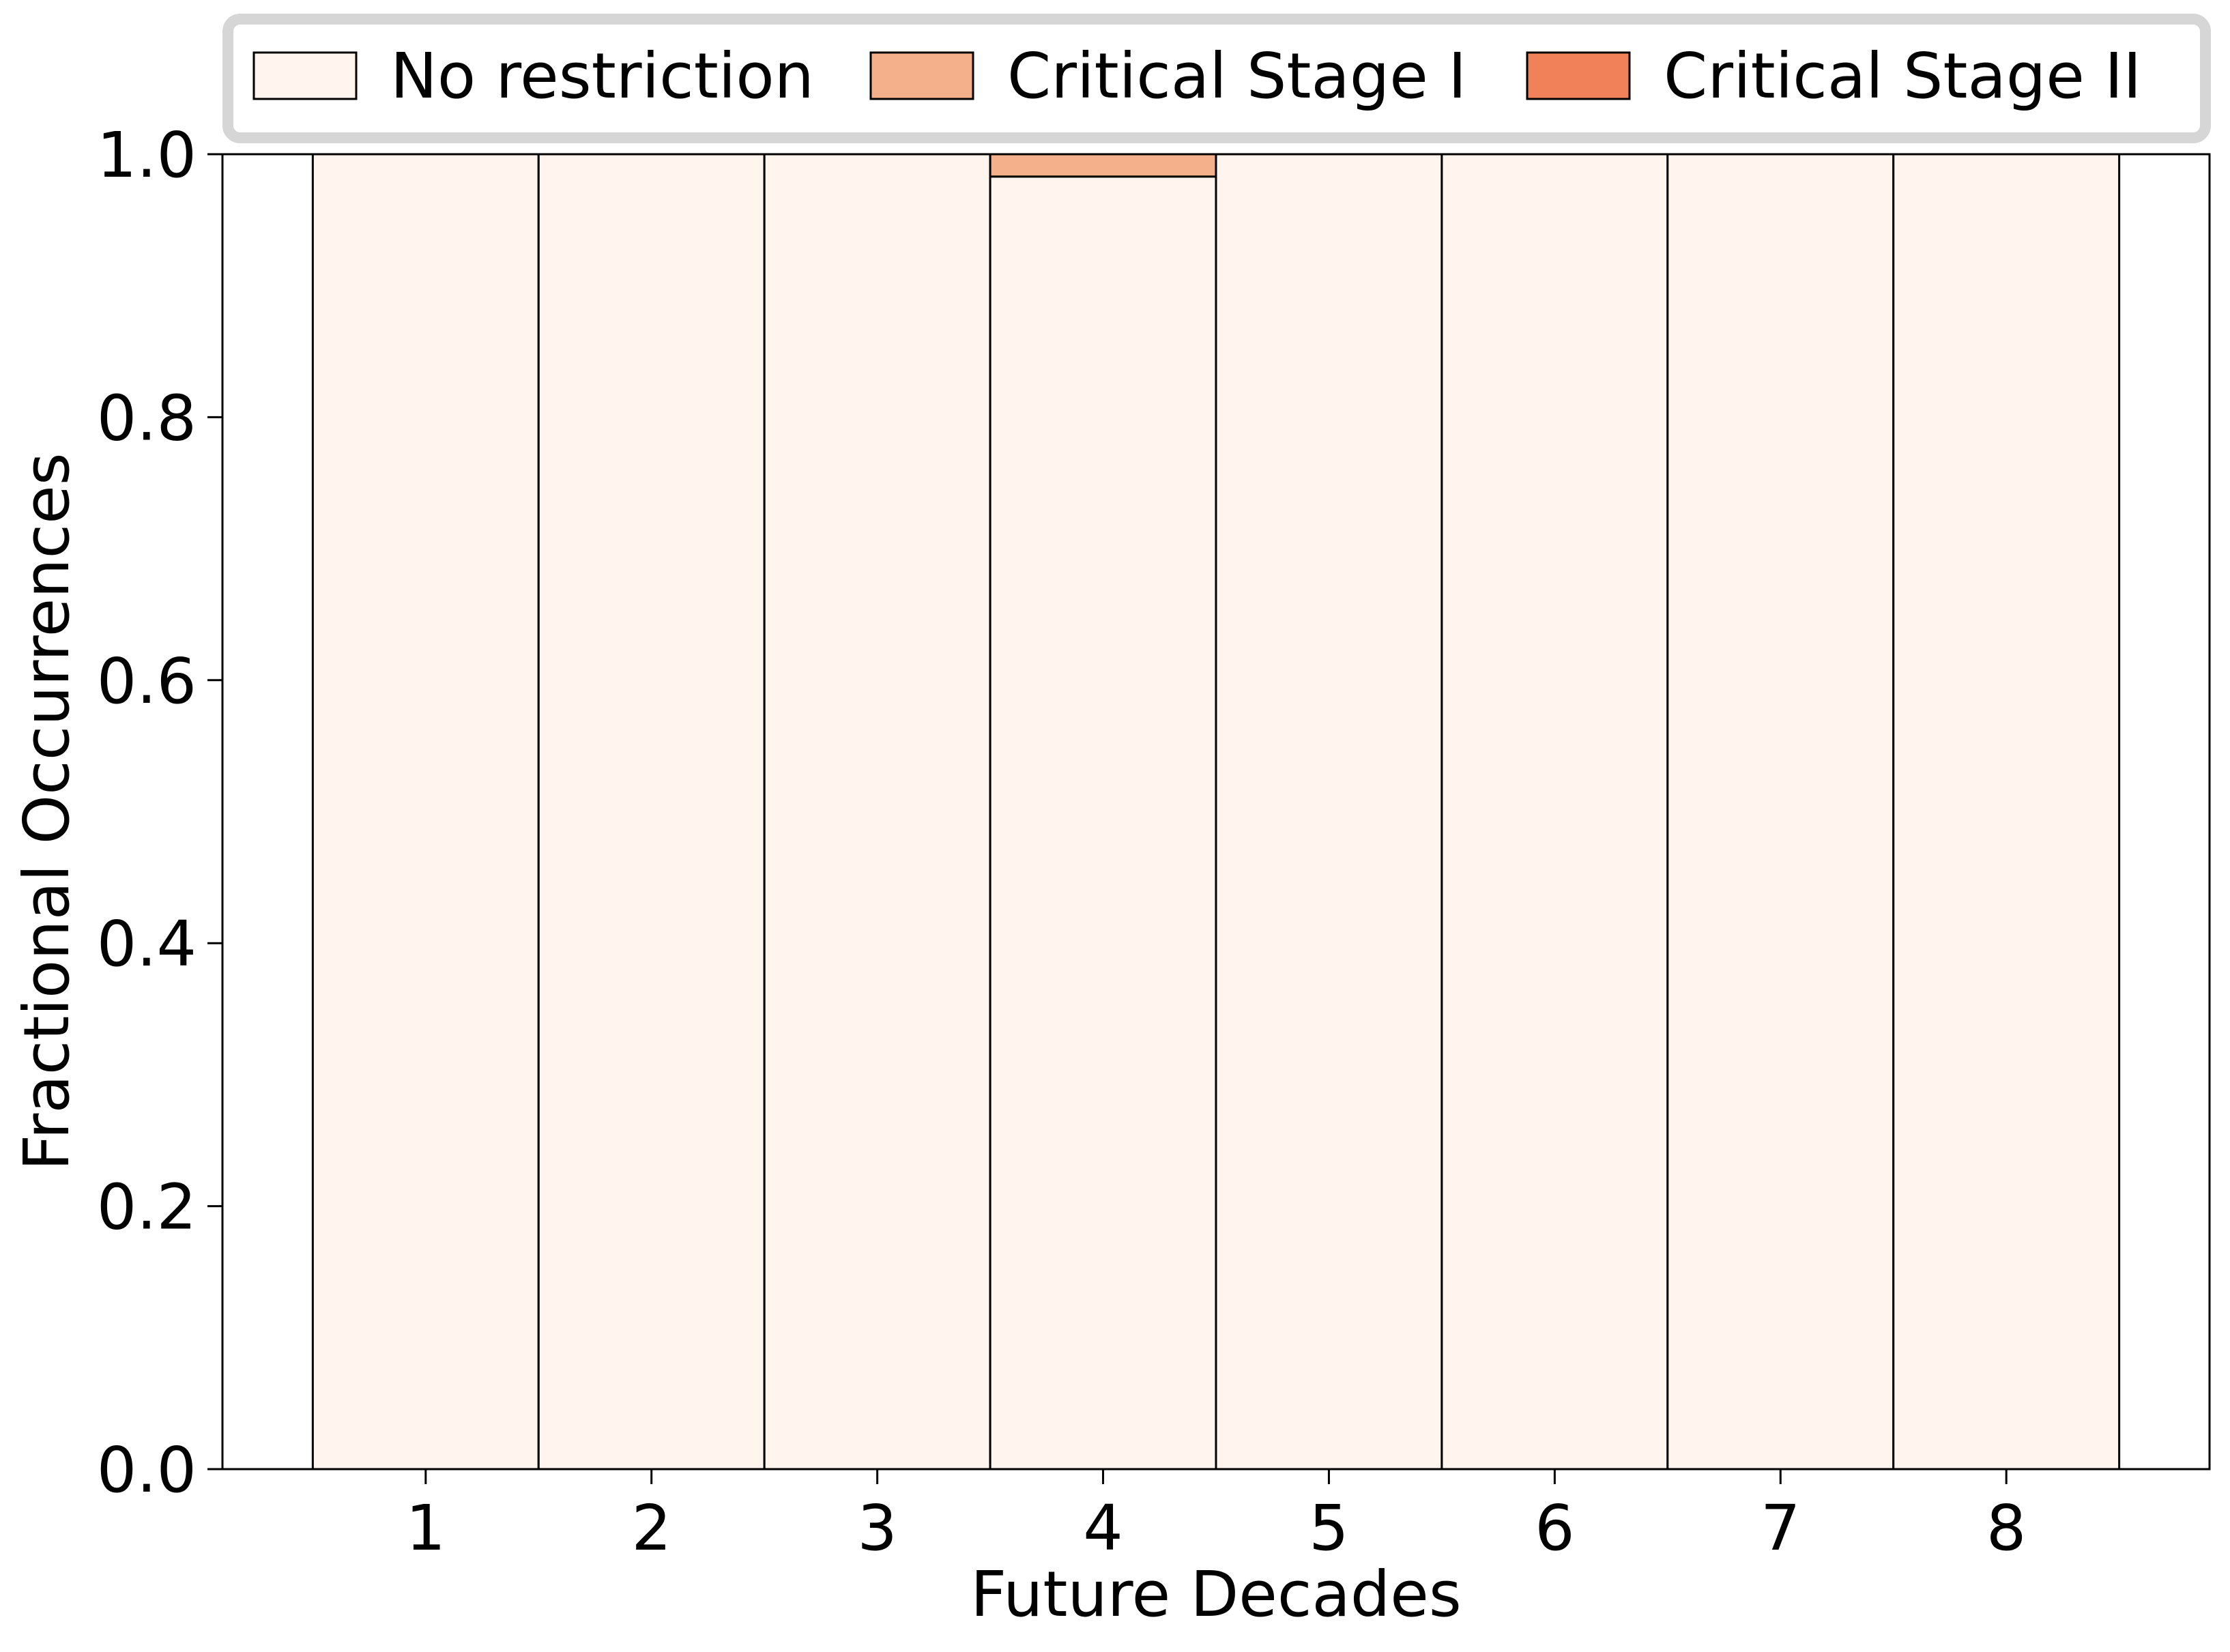 This screenshot has width=2230, height=1652. I want to click on x-tick-label: 3, so click(877, 1528).